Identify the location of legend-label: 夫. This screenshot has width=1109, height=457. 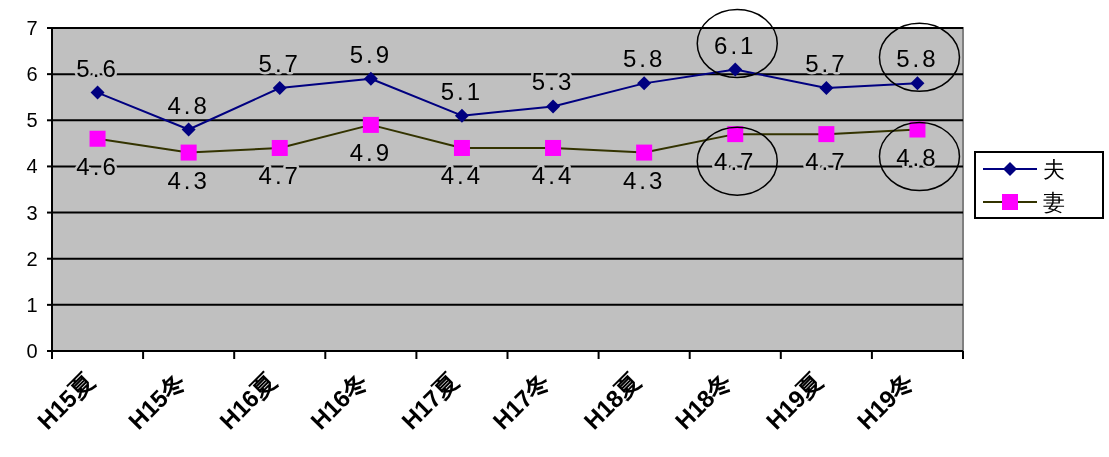
(1054, 169).